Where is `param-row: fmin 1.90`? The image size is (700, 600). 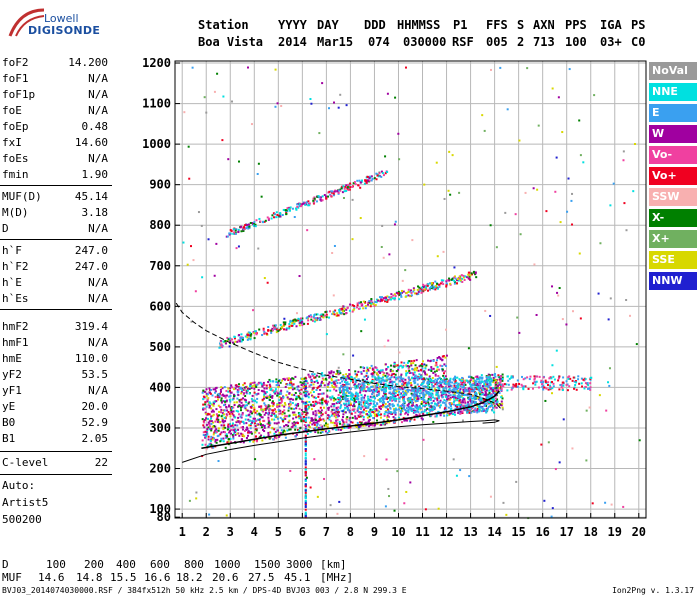 param-row: fmin 1.90 is located at coordinates (55, 176).